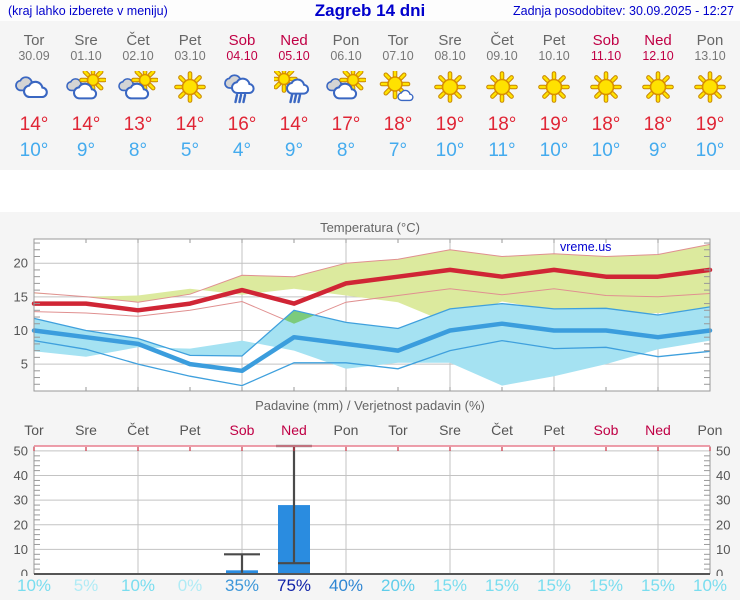 This screenshot has width=740, height=600. Describe the element at coordinates (370, 405) in the screenshot. I see `precipitation-chart-title: Padavine (mm) / Verjetnost padavin (%)` at that location.